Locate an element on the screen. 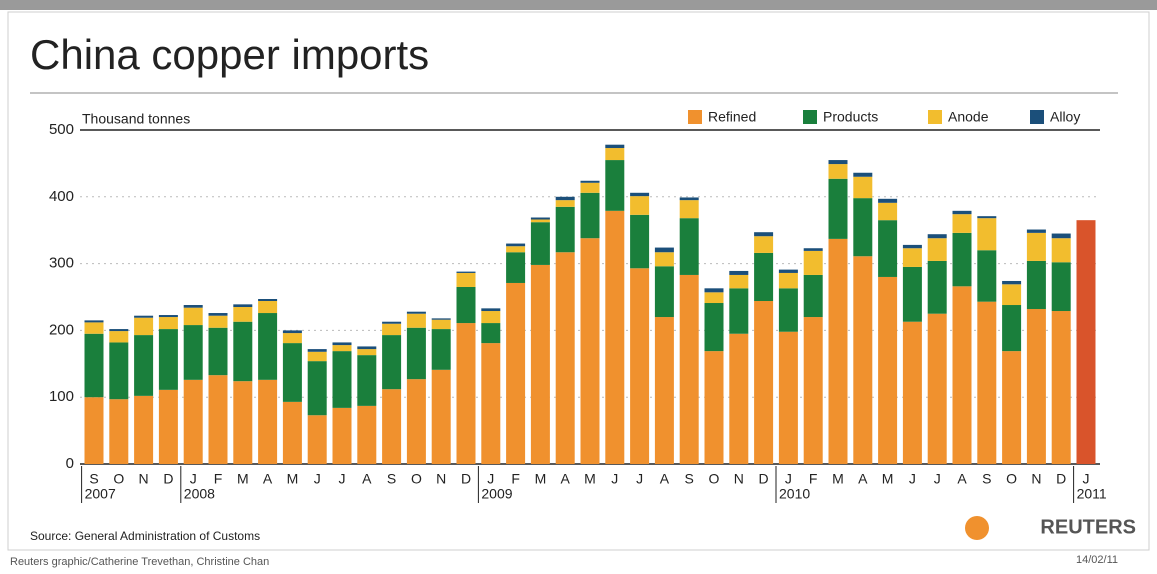 This screenshot has width=1157, height=574. logo-mark is located at coordinates (977, 528).